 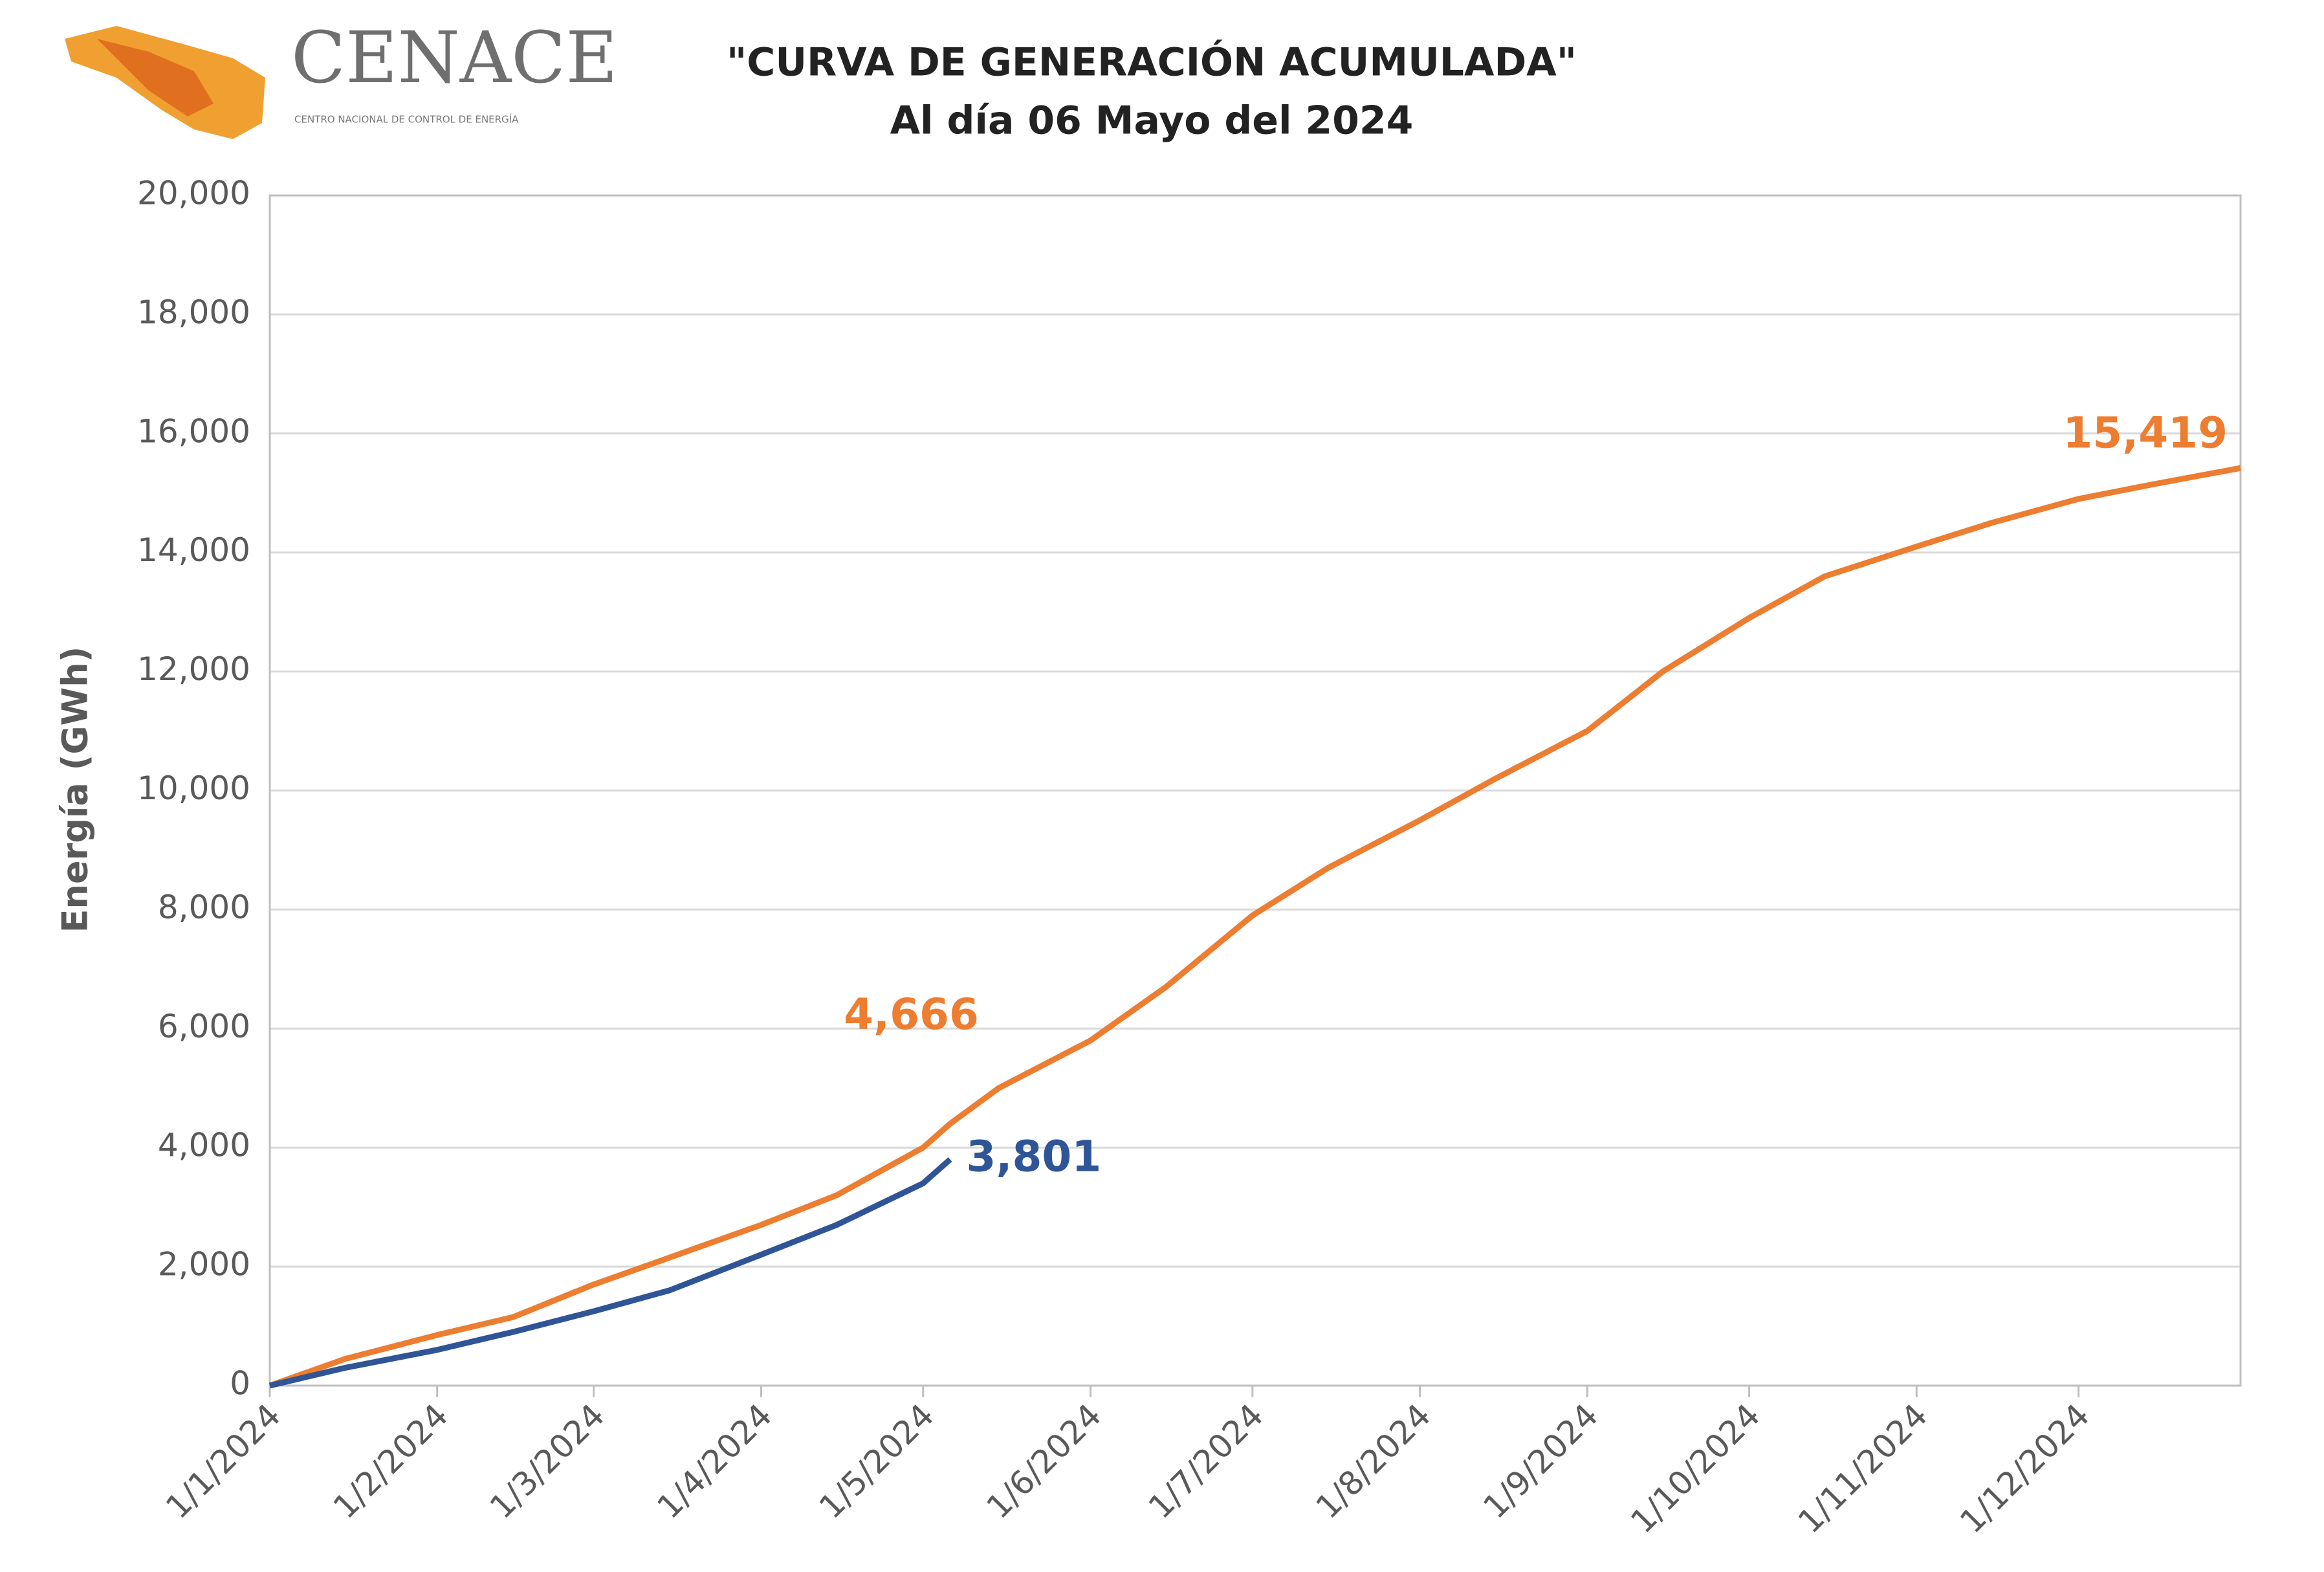 What do you see at coordinates (715, 1461) in the screenshot?
I see `x-tick-label: 1/4/2024` at bounding box center [715, 1461].